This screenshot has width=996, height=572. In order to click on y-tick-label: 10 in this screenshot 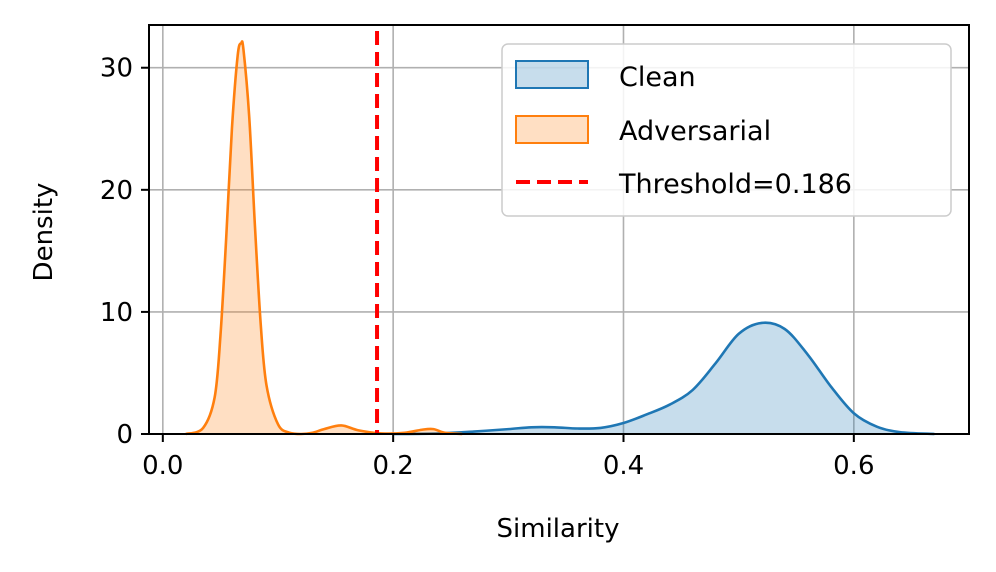, I will do `click(116, 313)`.